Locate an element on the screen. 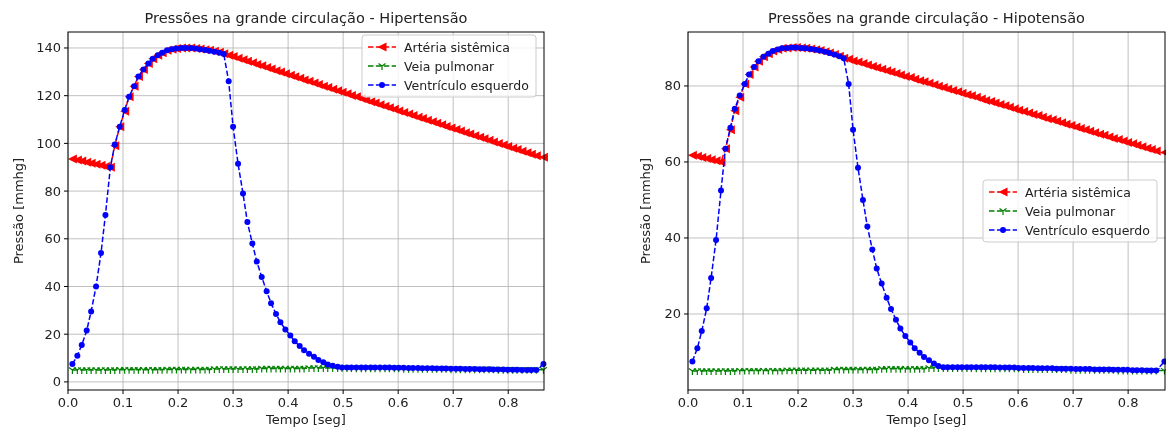 This screenshot has width=1166, height=429. y-tick-label: 120 is located at coordinates (48, 96).